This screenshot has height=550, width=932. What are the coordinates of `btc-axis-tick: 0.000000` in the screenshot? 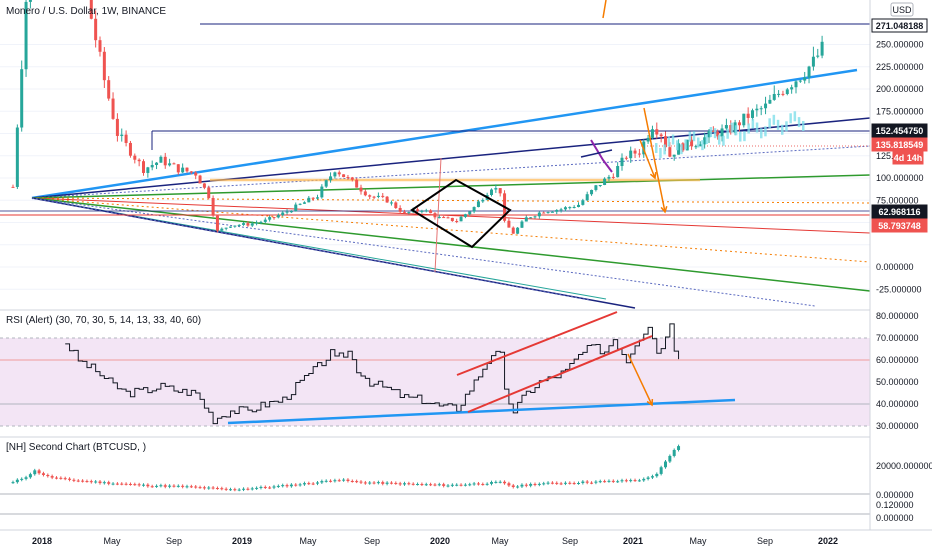 It's located at (895, 495).